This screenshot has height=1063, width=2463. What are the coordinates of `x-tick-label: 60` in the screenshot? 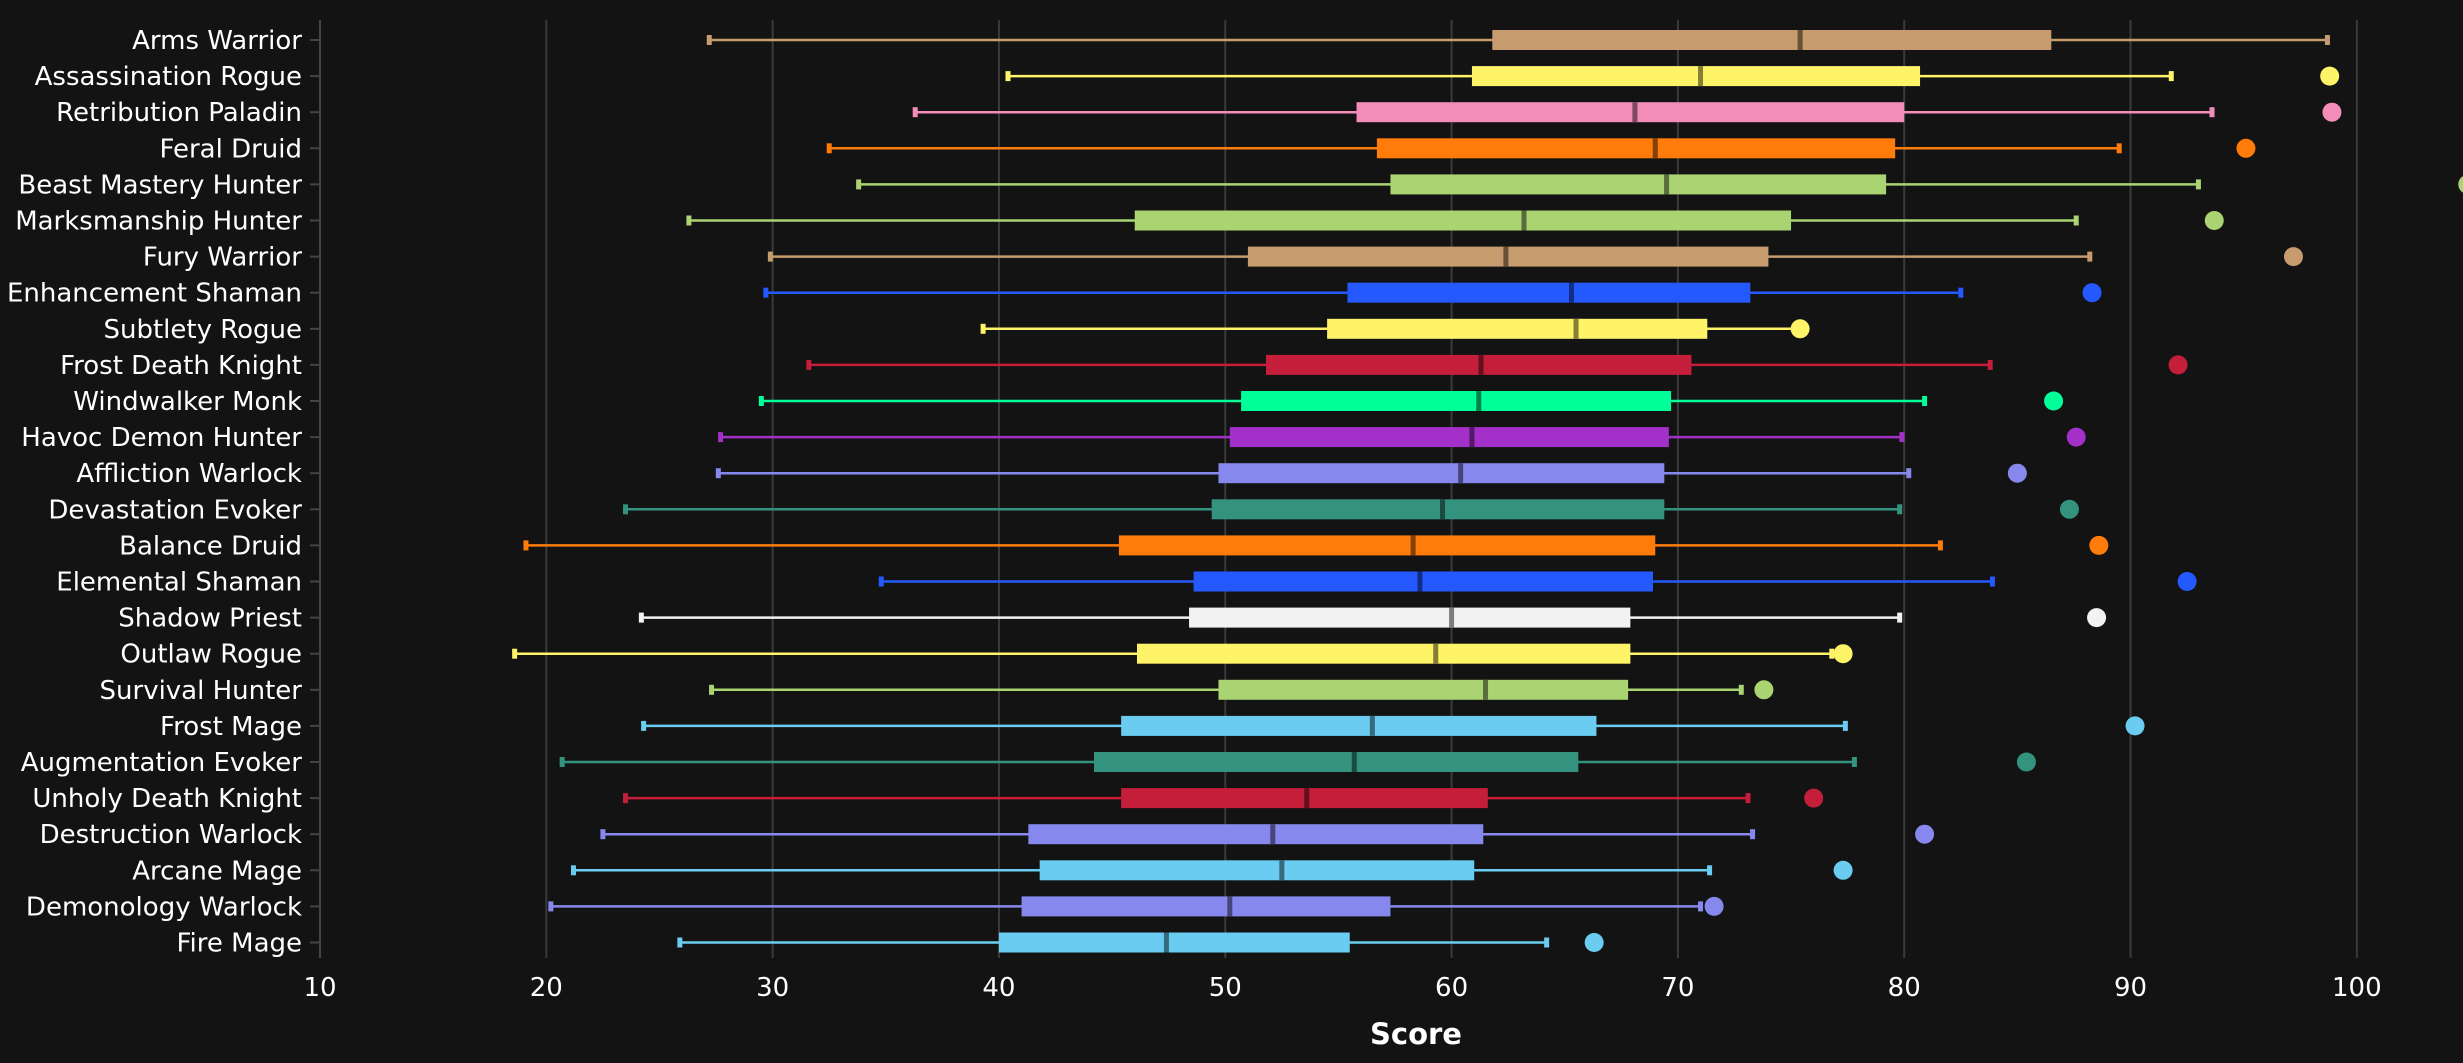 It's located at (1451, 988).